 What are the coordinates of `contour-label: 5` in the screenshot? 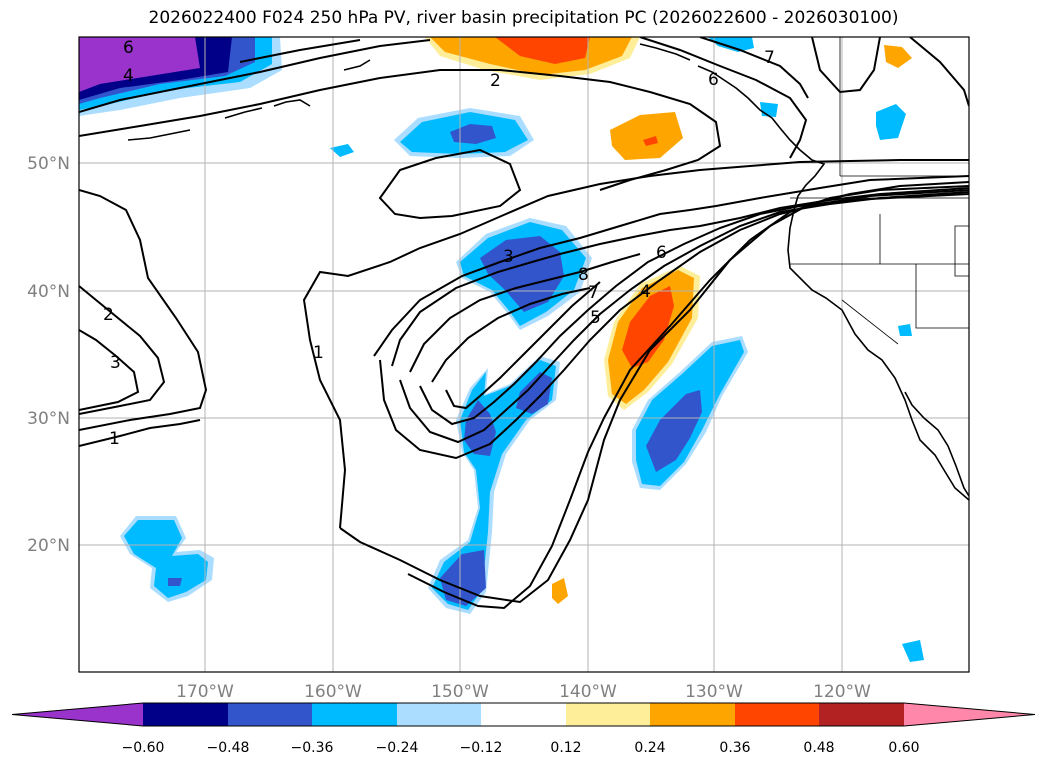 It's located at (595, 318).